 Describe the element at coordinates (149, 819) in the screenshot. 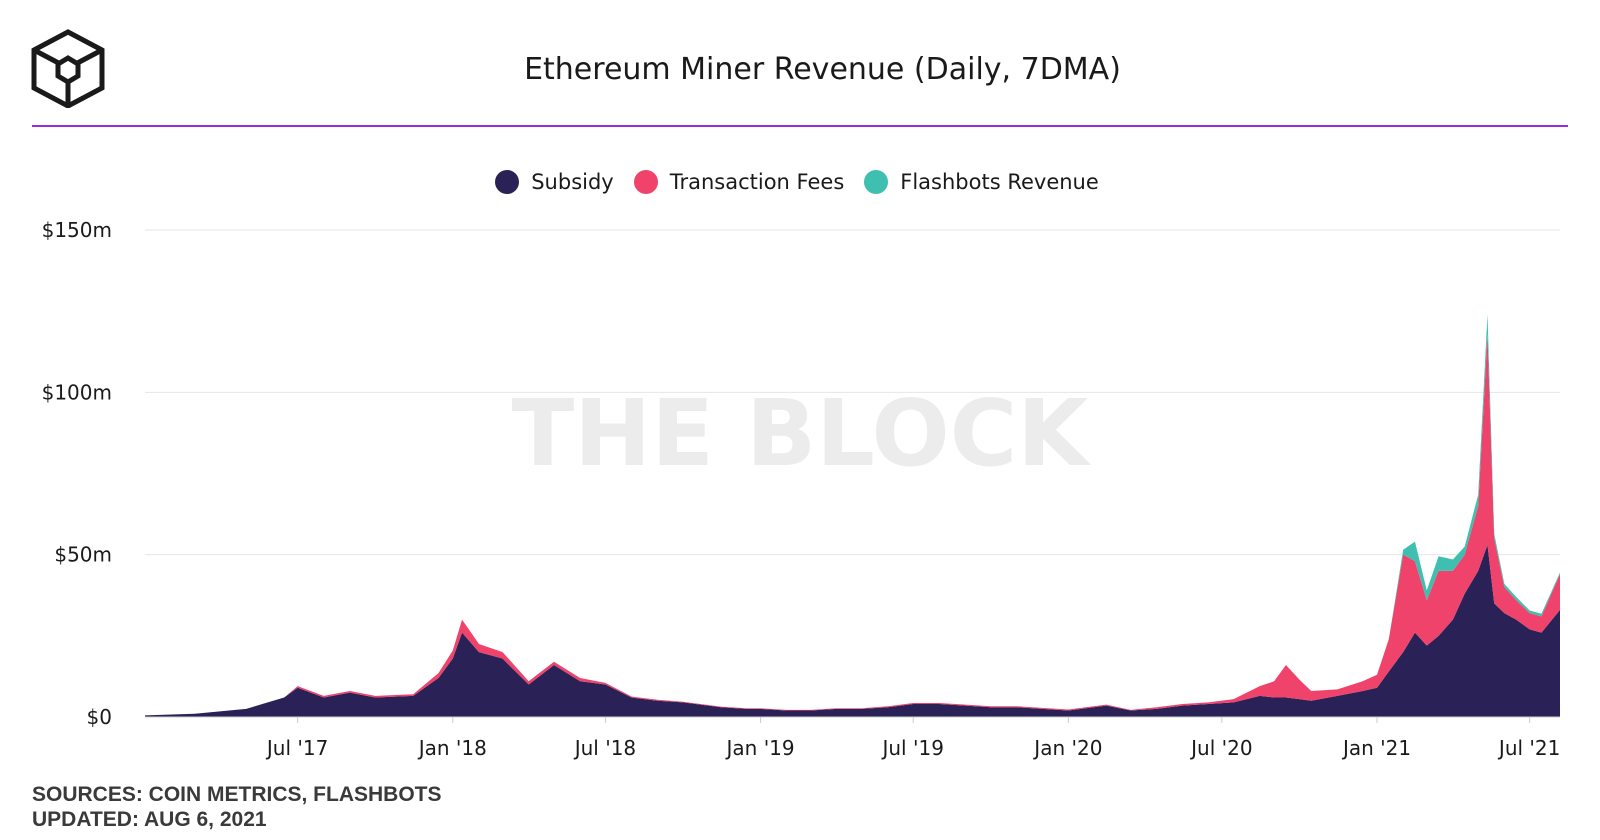

I see `updated-note: UPDATED: AUG 6, 2021` at that location.